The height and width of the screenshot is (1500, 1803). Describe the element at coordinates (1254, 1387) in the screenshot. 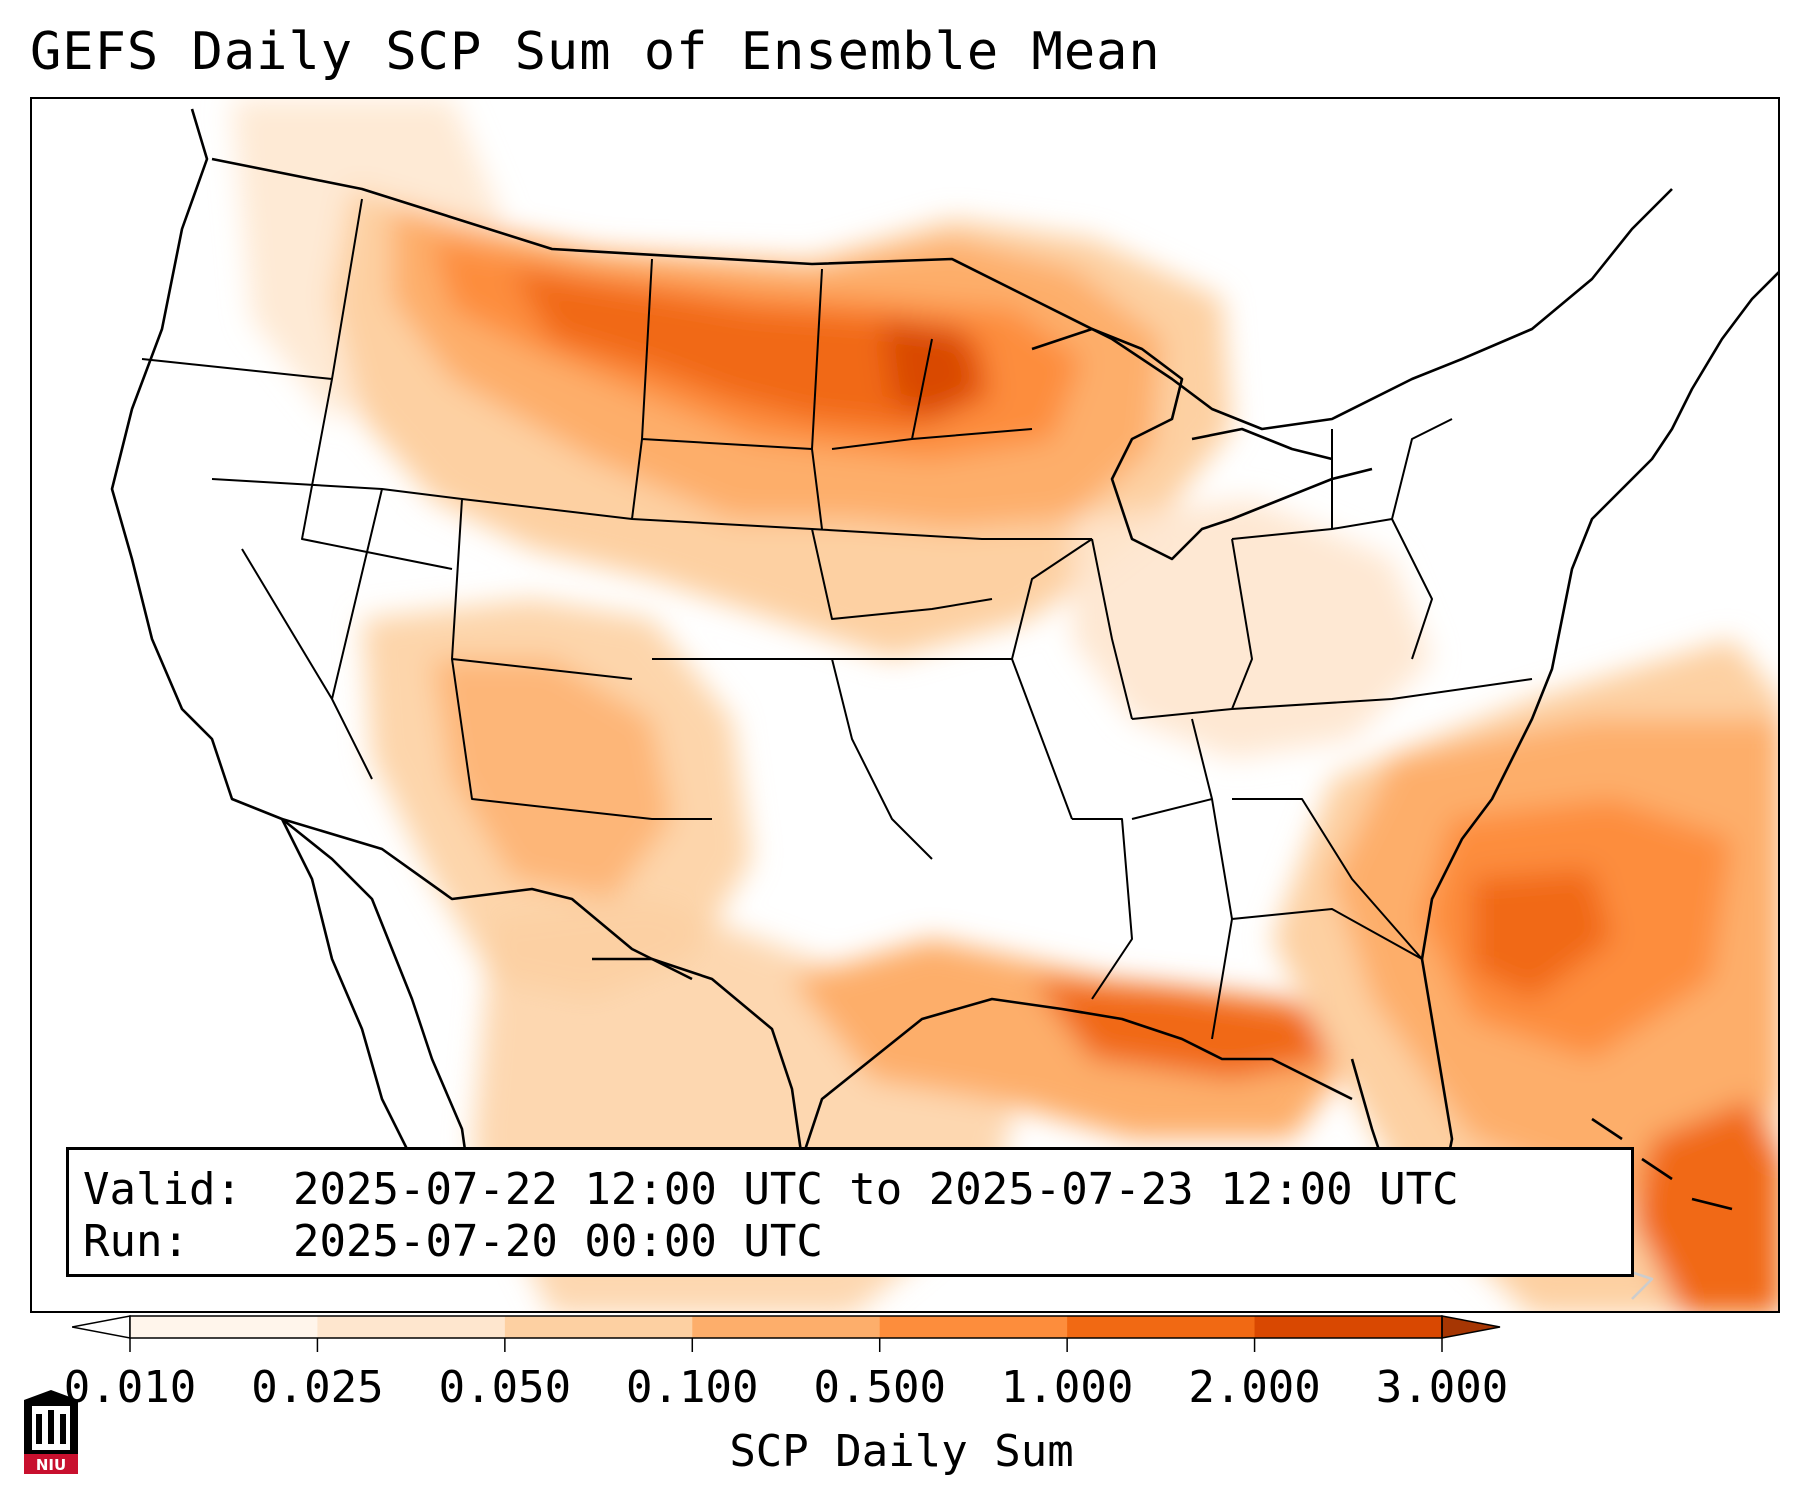

I see `colorbar-tick-label: 2.000` at that location.